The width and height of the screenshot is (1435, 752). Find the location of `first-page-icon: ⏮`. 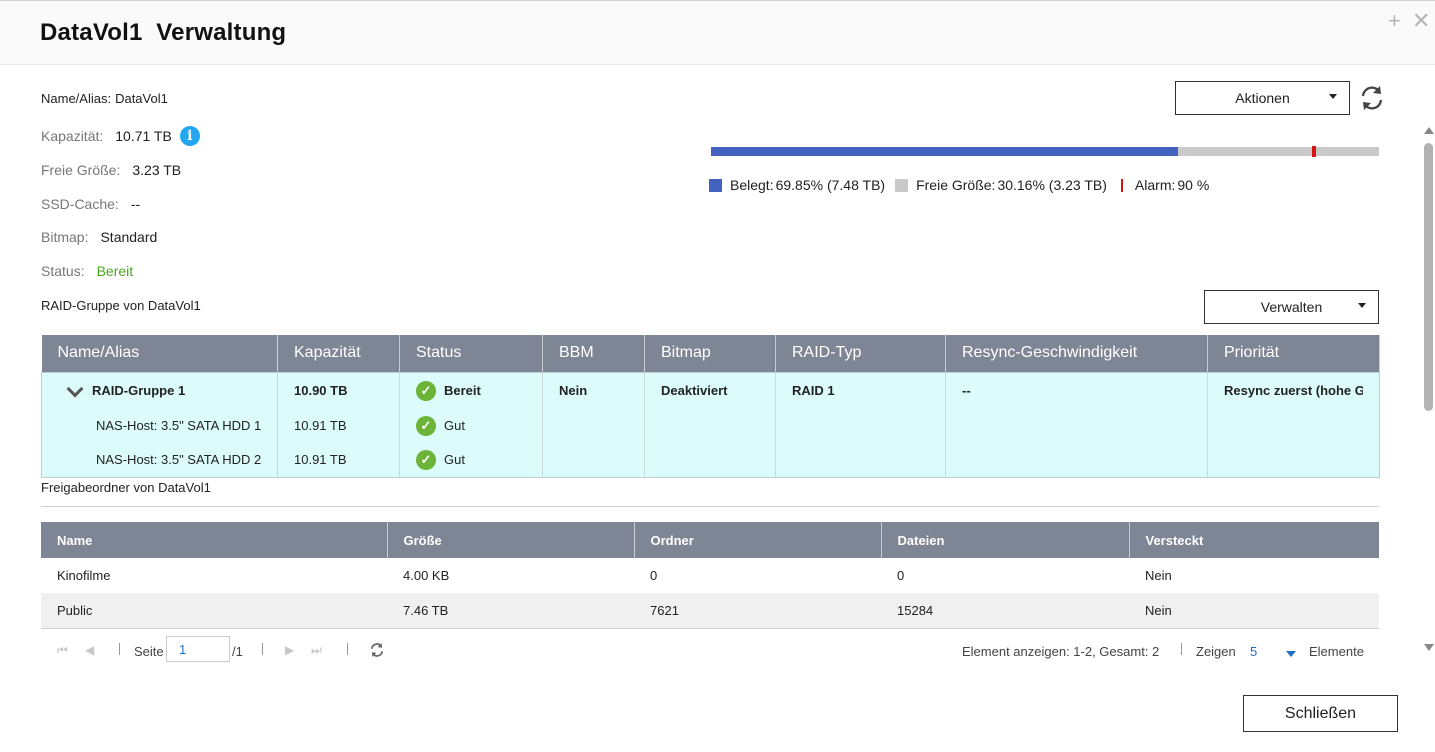

first-page-icon: ⏮ is located at coordinates (62, 650).